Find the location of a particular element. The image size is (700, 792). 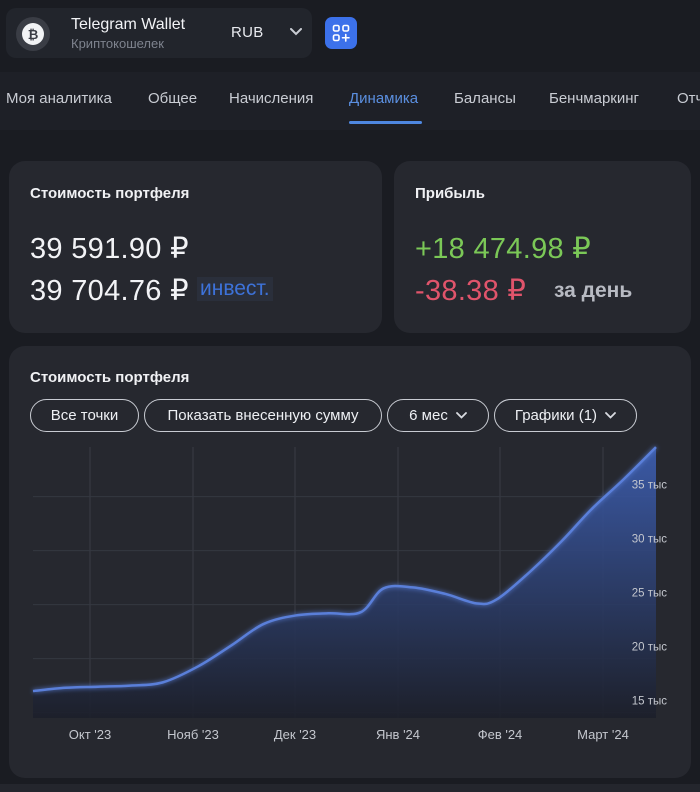

app-header: ₿ Telegram Wallet Криптокошелек RUB is located at coordinates (350, 36).